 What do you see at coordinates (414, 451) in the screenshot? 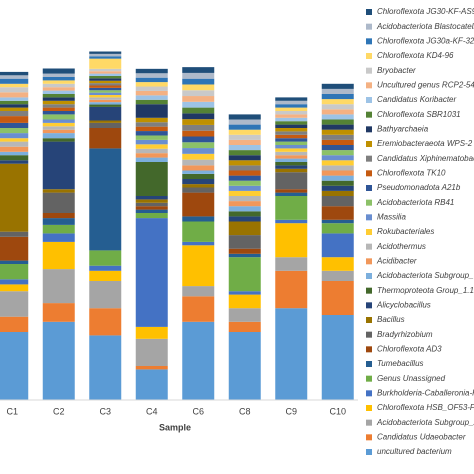
I see `legend-label: uncultured bacterium` at bounding box center [414, 451].